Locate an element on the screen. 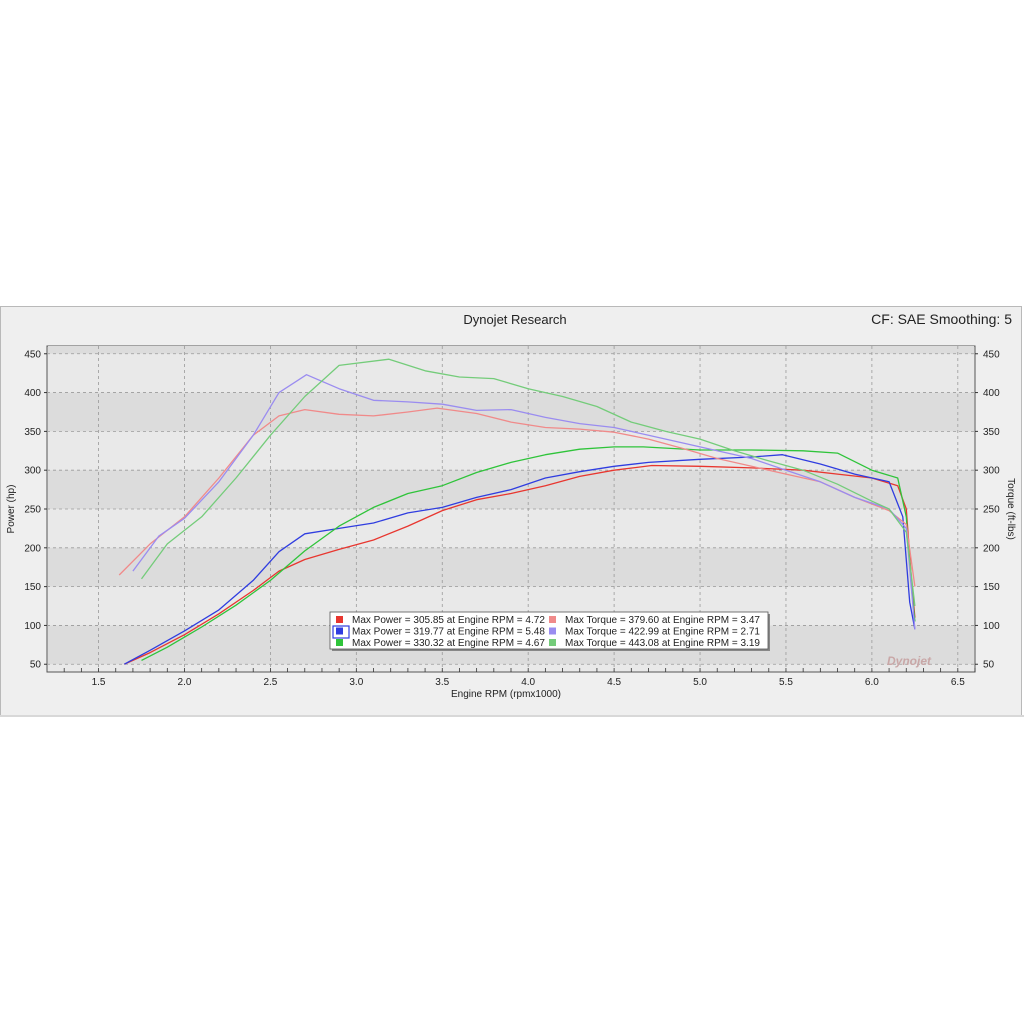 The height and width of the screenshot is (1024, 1024). y-tick-label-right: 50 is located at coordinates (989, 665).